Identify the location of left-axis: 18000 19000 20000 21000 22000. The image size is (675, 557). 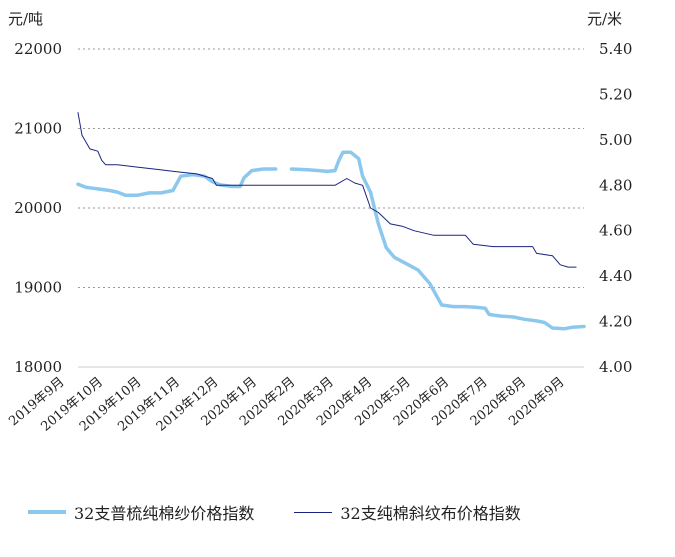
(38, 208).